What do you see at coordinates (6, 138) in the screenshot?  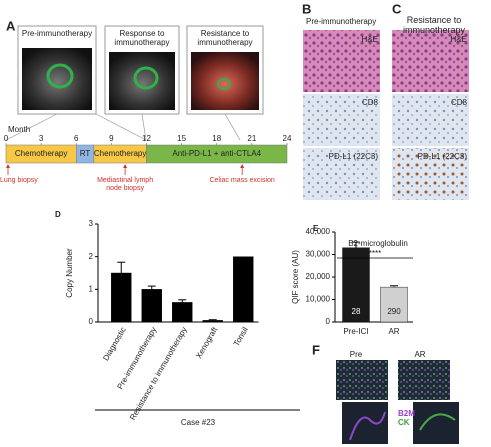 I see `x-tick-label: 0` at bounding box center [6, 138].